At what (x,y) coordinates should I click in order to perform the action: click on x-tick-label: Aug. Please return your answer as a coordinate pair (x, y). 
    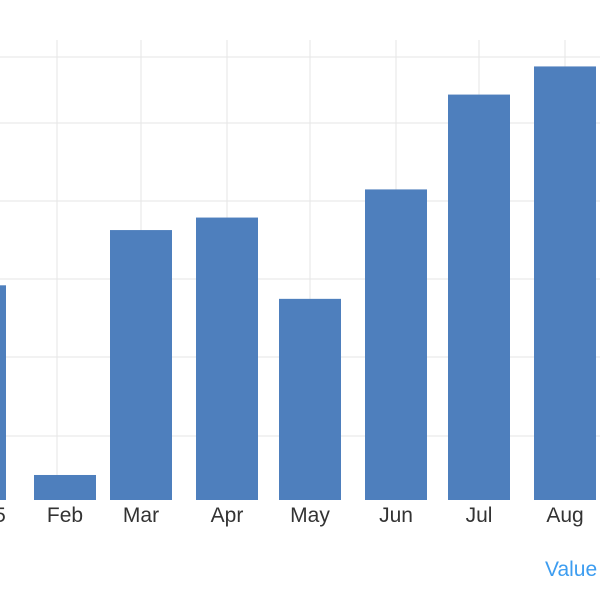
    Looking at the image, I should click on (564, 515).